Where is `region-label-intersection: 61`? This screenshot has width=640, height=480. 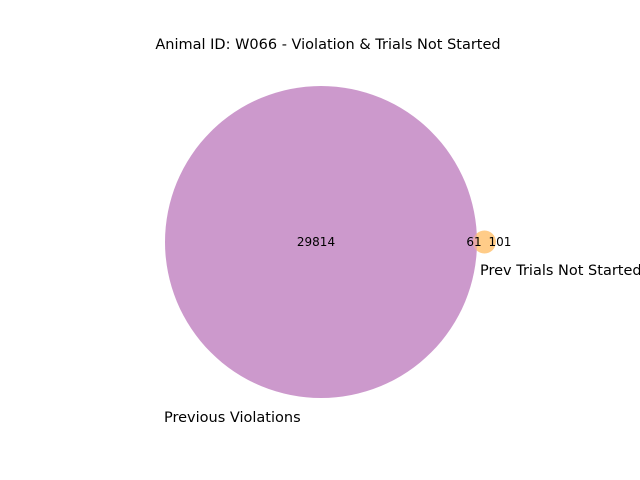 region-label-intersection: 61 is located at coordinates (473, 242).